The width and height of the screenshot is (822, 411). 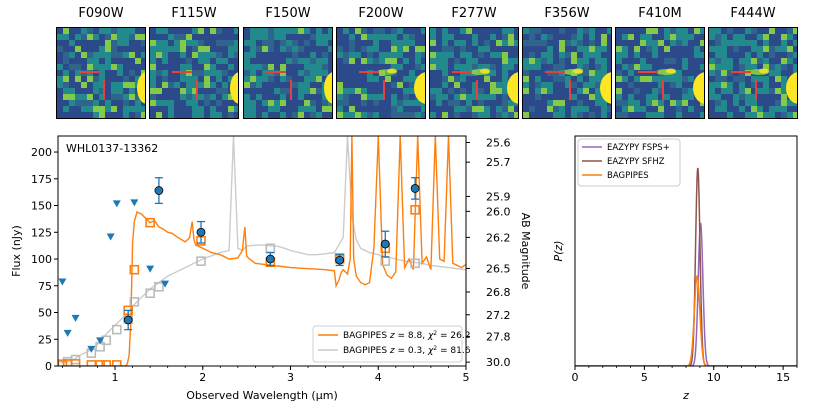 I want to click on pz-x-tick-label: 5, so click(x=644, y=377).